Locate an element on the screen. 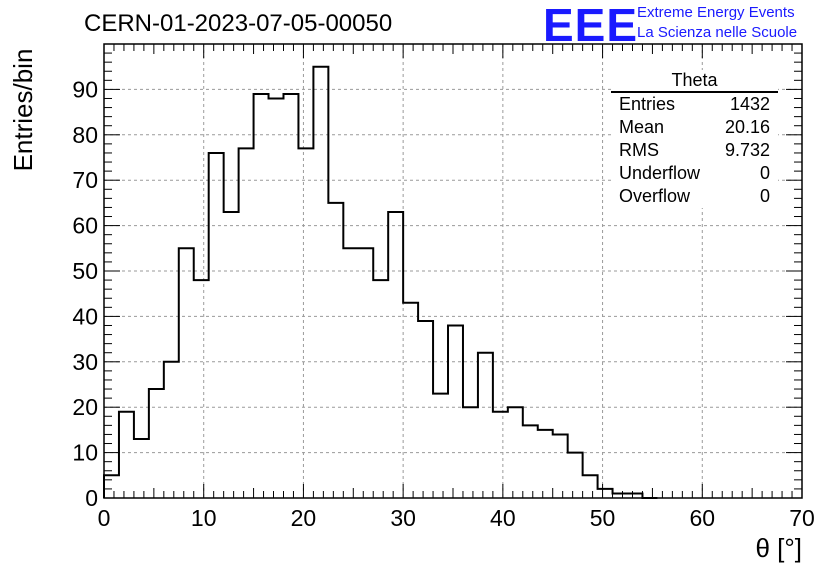  y-tick-label: 70 is located at coordinates (85, 180).